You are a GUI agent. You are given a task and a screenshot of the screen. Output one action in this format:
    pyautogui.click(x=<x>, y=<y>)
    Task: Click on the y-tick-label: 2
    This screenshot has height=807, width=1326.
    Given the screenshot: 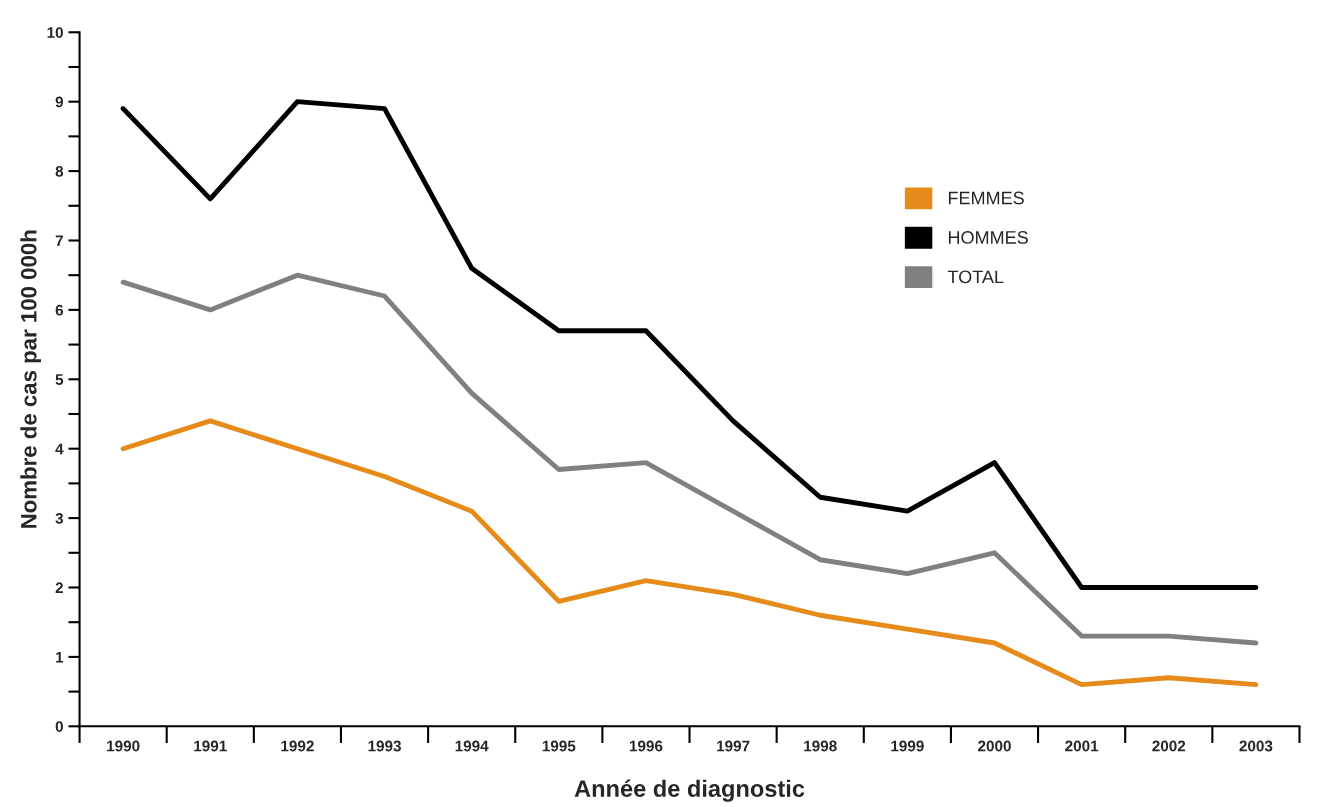 What is the action you would take?
    pyautogui.click(x=59, y=588)
    